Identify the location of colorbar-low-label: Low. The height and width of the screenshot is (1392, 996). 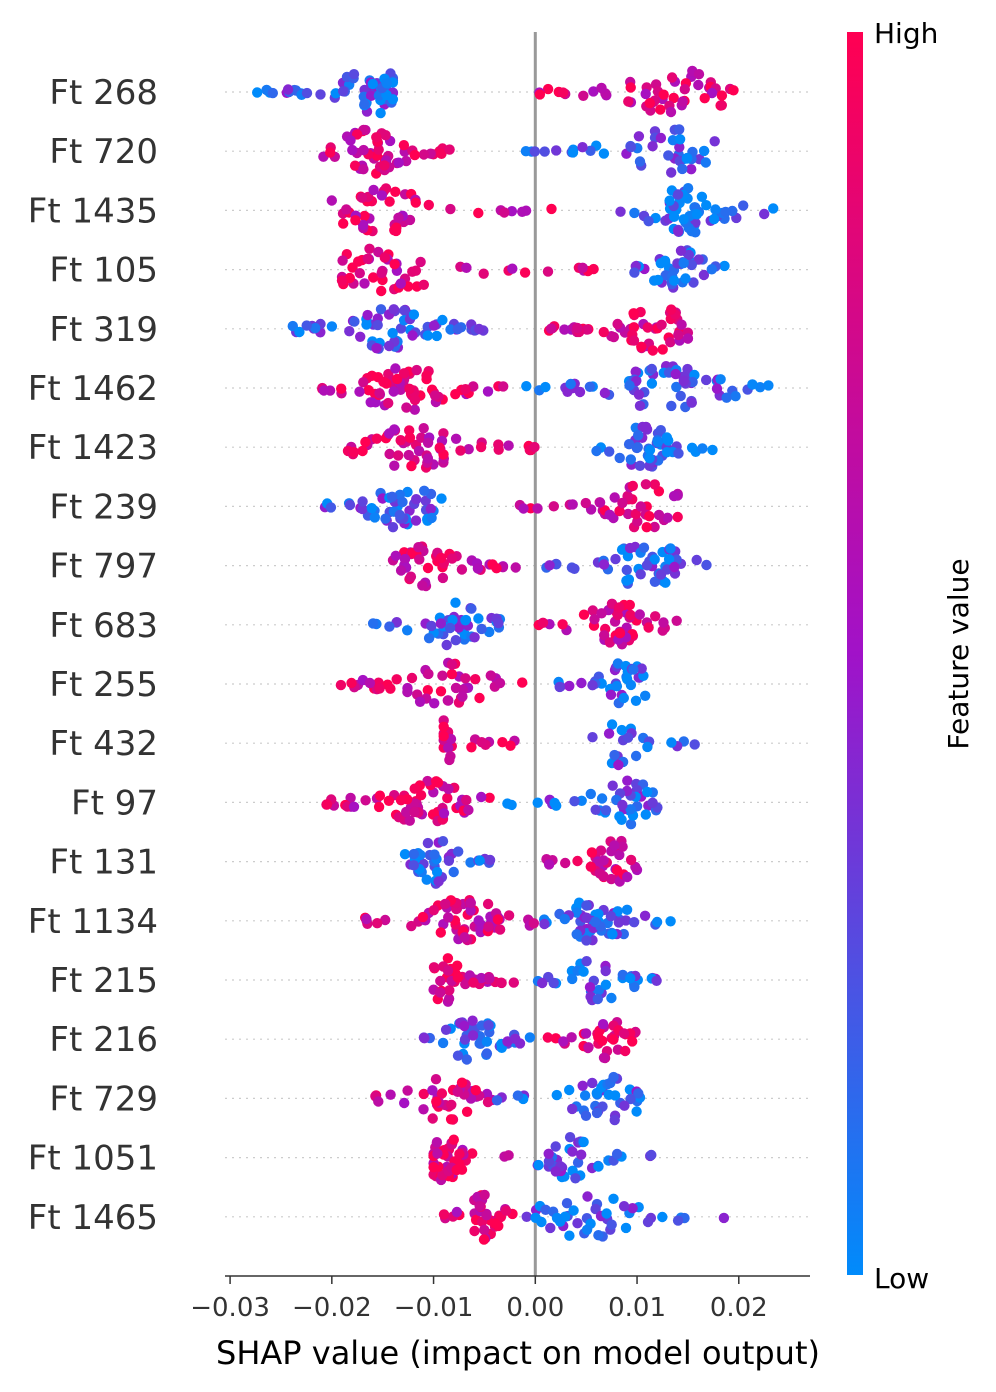
(901, 1278).